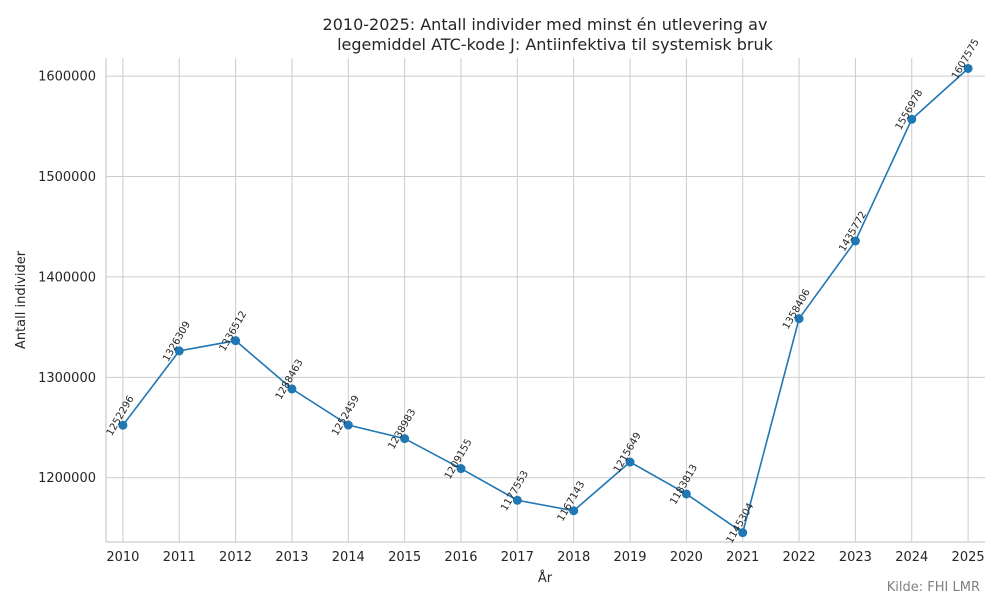  I want to click on x-tick-label: 2021, so click(742, 557).